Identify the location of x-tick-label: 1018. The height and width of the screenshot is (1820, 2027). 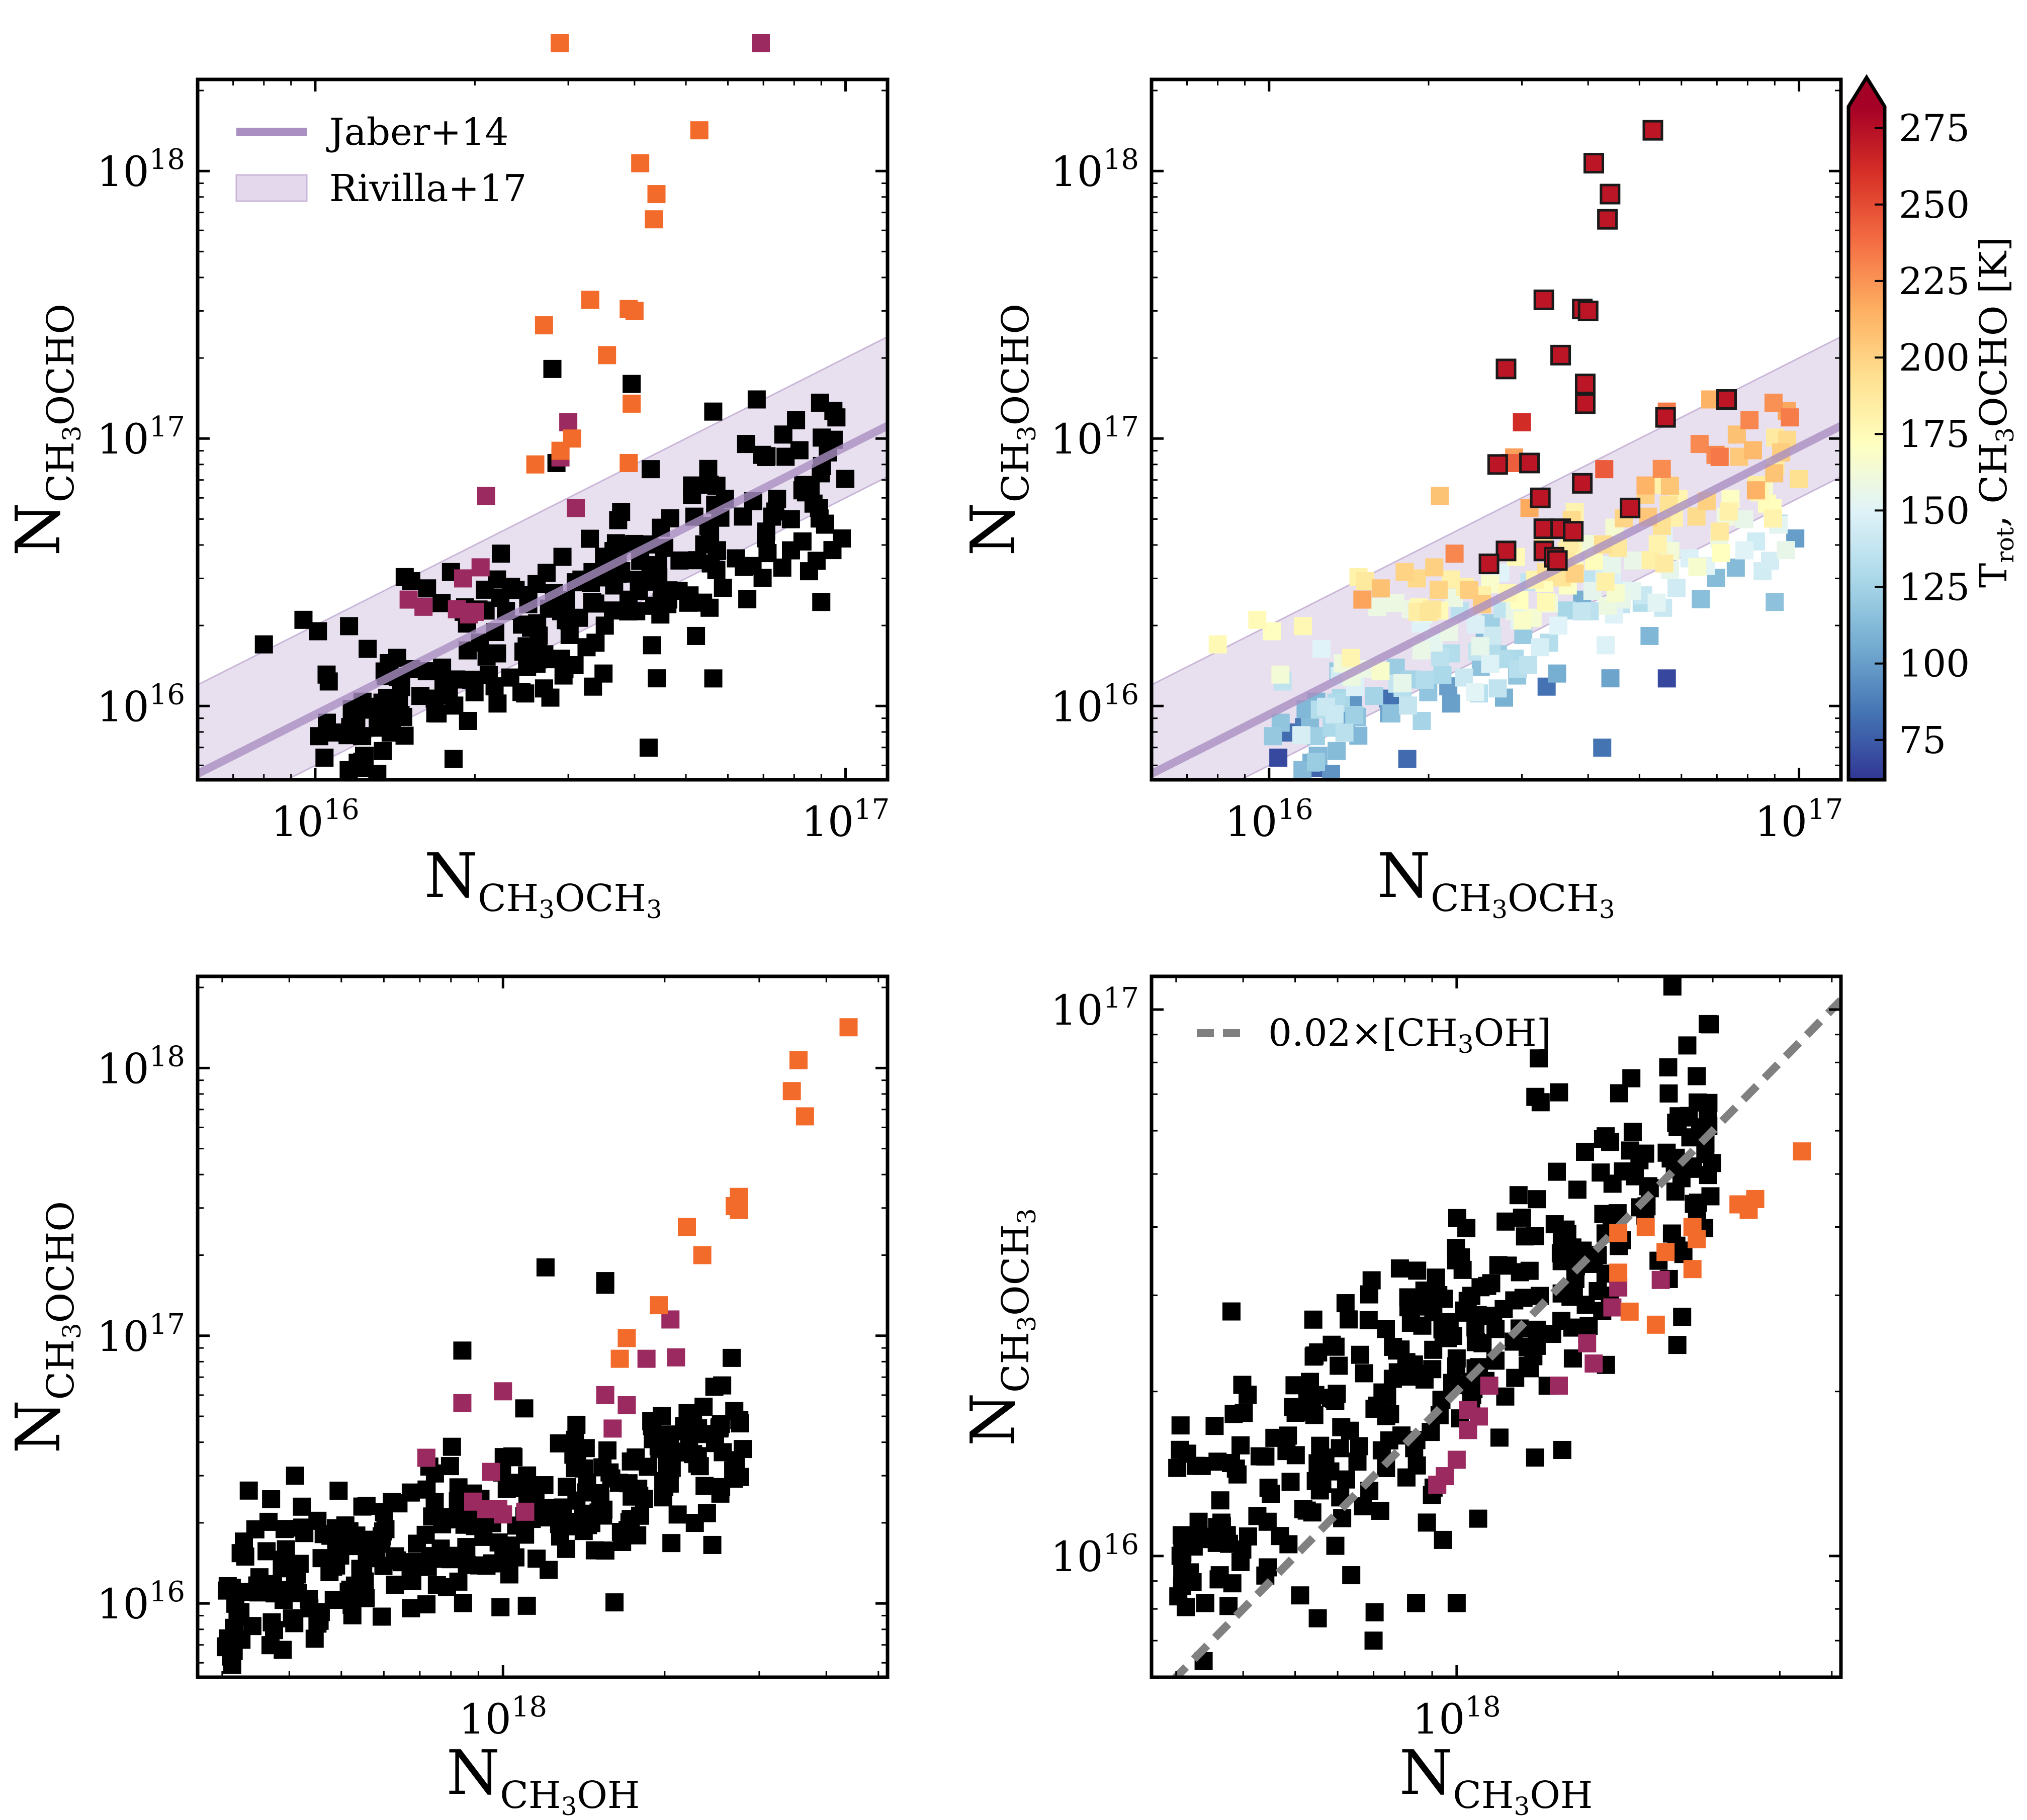
(1457, 1718).